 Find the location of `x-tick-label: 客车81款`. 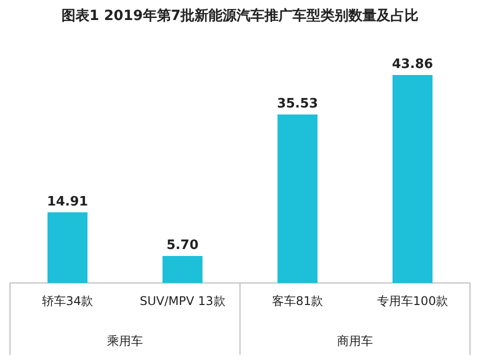

x-tick-label: 客车81款 is located at coordinates (298, 301).